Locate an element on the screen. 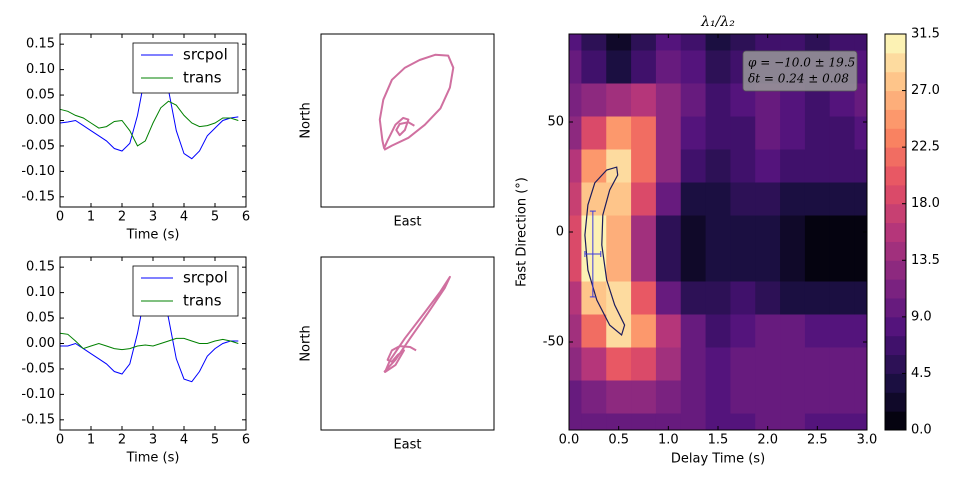 This screenshot has width=960, height=480. x-axis-label: East is located at coordinates (407, 445).